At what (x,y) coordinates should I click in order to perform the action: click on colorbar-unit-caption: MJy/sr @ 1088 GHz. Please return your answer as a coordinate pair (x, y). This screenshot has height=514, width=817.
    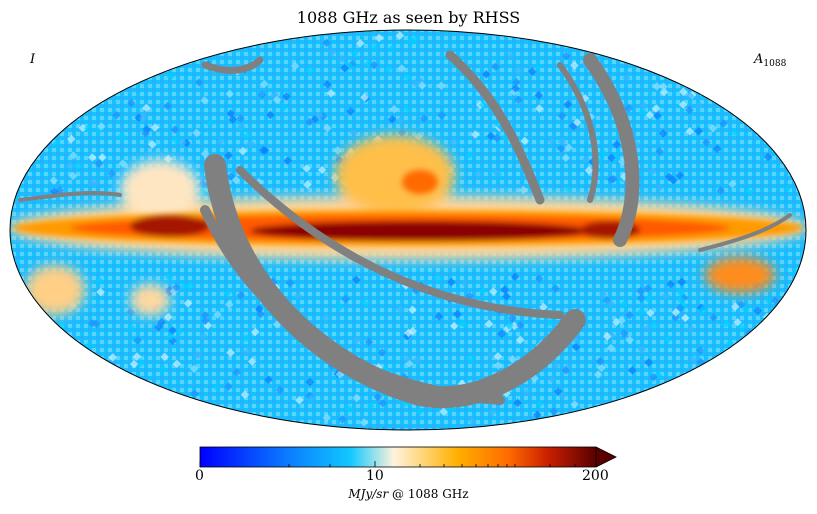
    Looking at the image, I should click on (408, 494).